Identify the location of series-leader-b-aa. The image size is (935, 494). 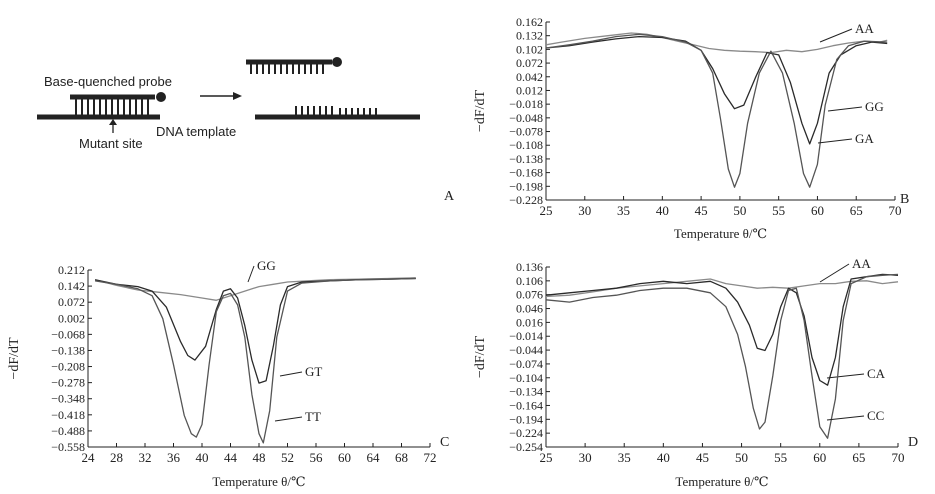
(836, 35).